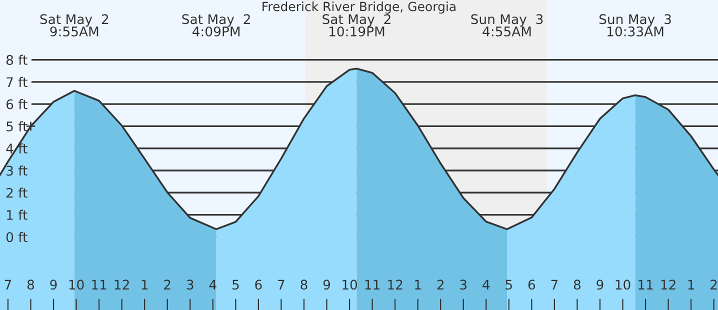 This screenshot has height=310, width=718. What do you see at coordinates (17, 215) in the screenshot?
I see `y-tick-label: 1 ft` at bounding box center [17, 215].